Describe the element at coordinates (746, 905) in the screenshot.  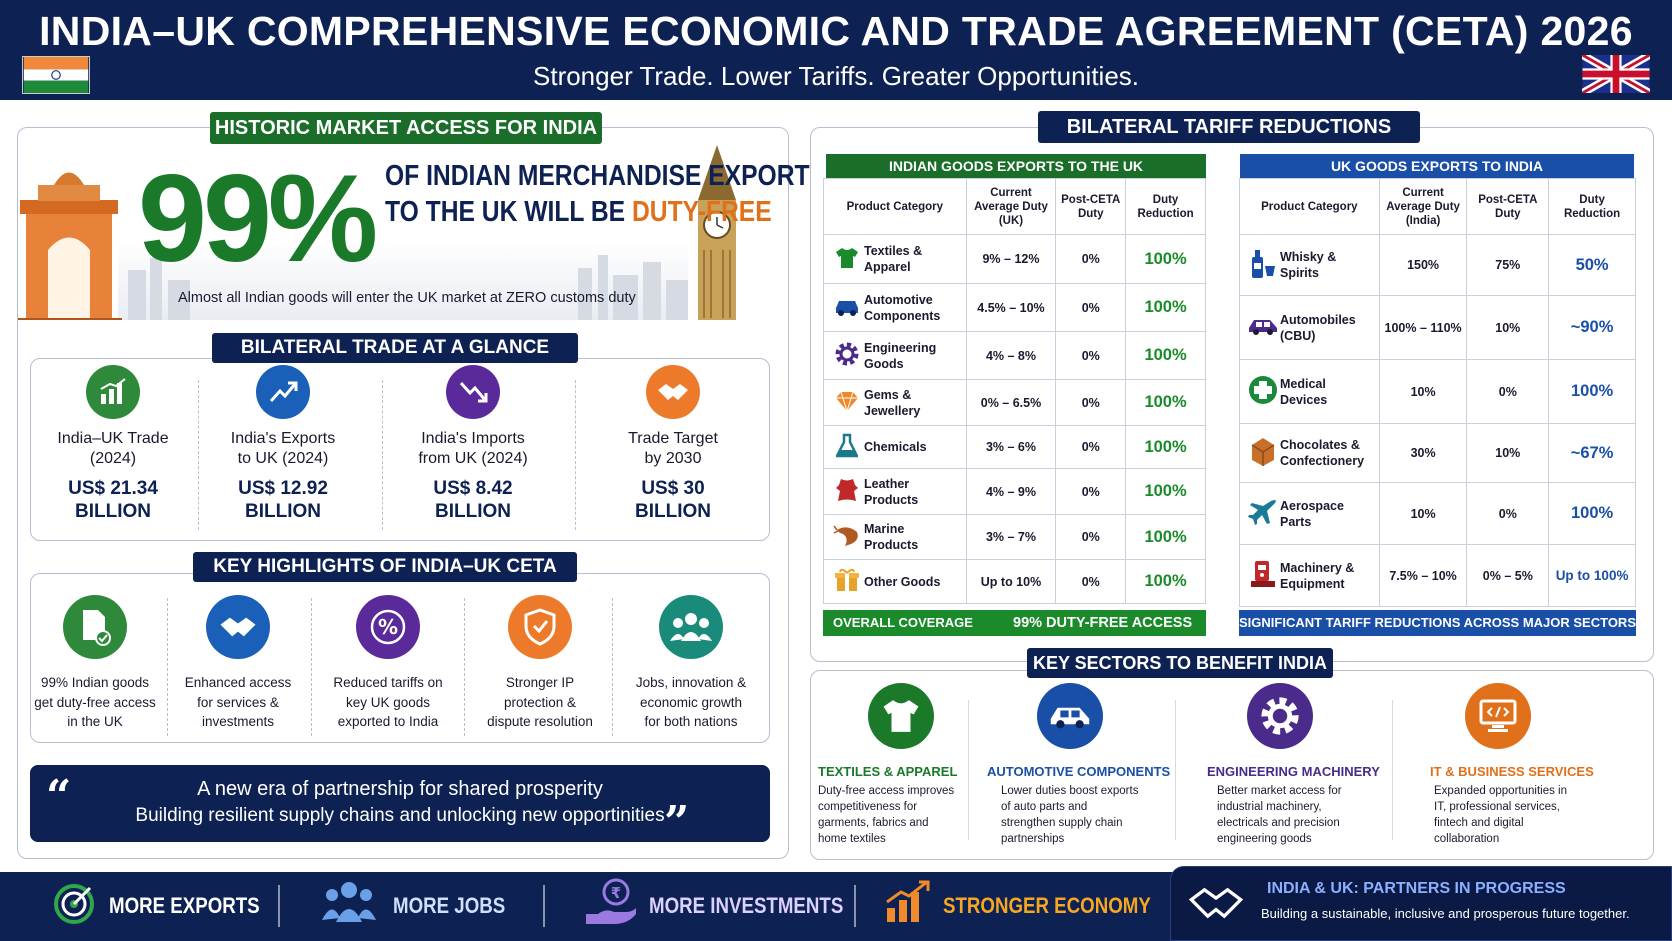
I see `more-investments-label: MORE INVESTMENTS` at that location.